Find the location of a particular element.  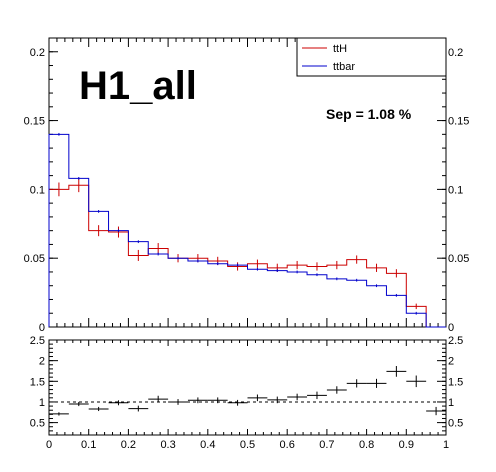

plot-title: H1_all is located at coordinates (138, 86).